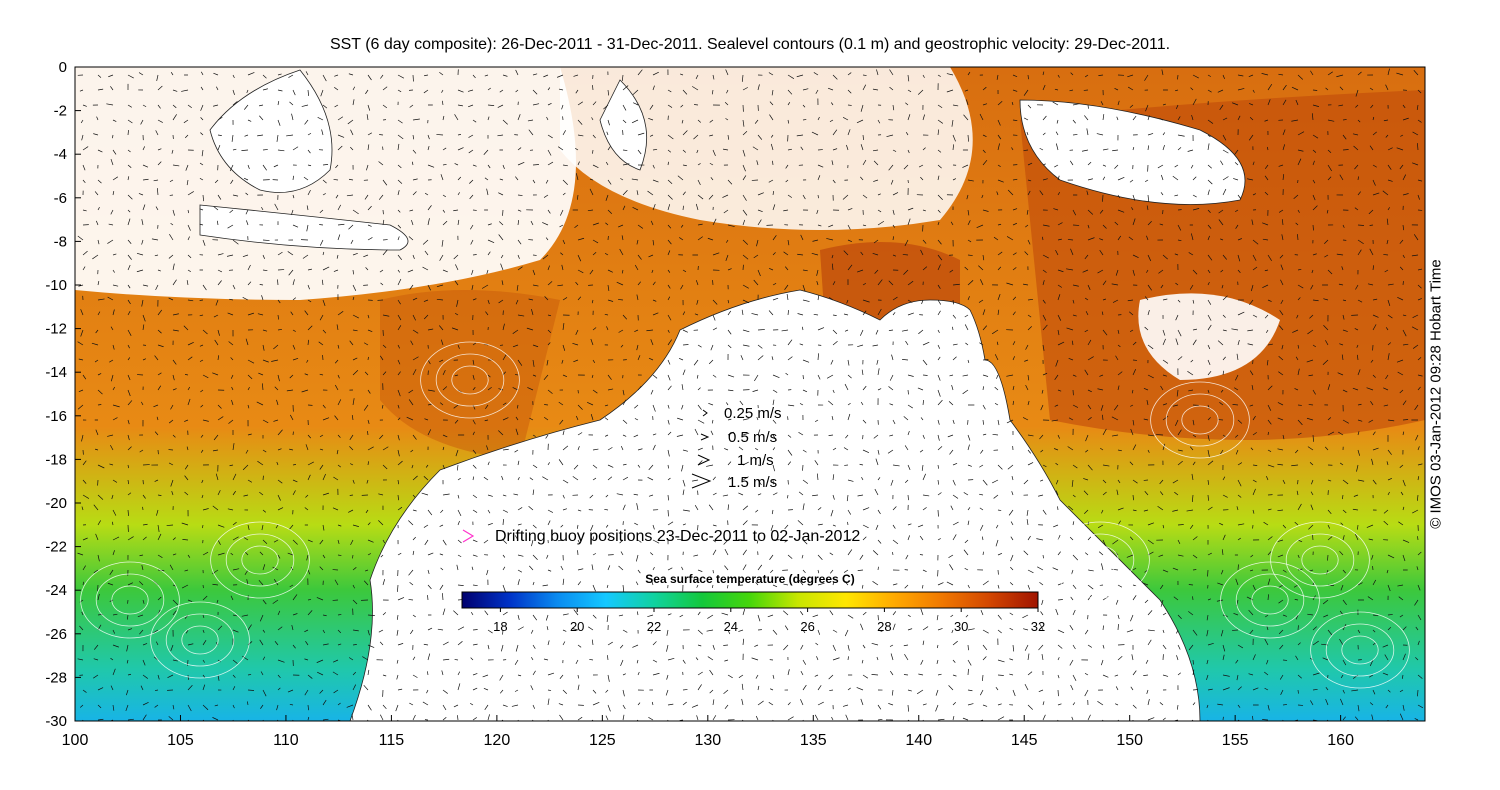 The image size is (1500, 790). Describe the element at coordinates (1129, 740) in the screenshot. I see `x-tick-label: 150` at that location.